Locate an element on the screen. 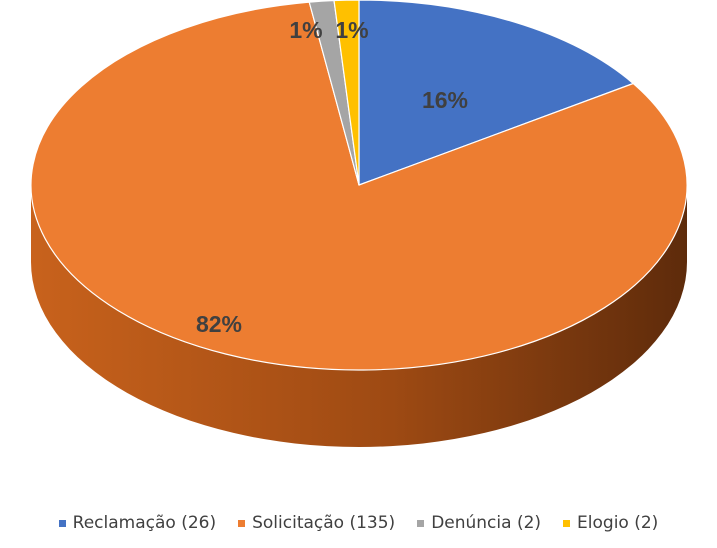 Image resolution: width=717 pixels, height=548 pixels. legend-label-reclamacao: Reclamação (26) is located at coordinates (144, 523).